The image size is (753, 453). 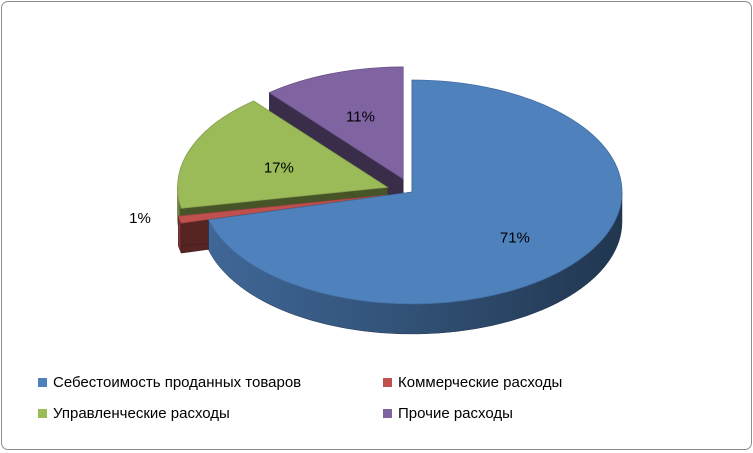 I want to click on legend-label: Управленческие расходы, so click(x=141, y=413).